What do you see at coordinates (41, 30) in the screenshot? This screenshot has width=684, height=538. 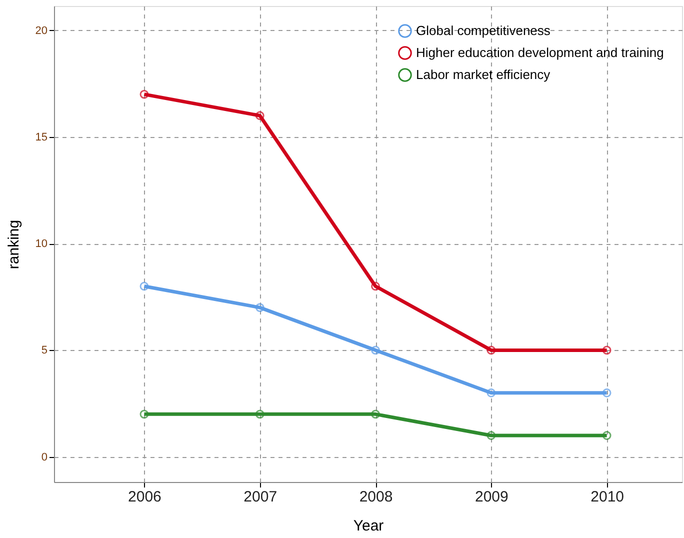 I see `y-tick-label: 20` at bounding box center [41, 30].